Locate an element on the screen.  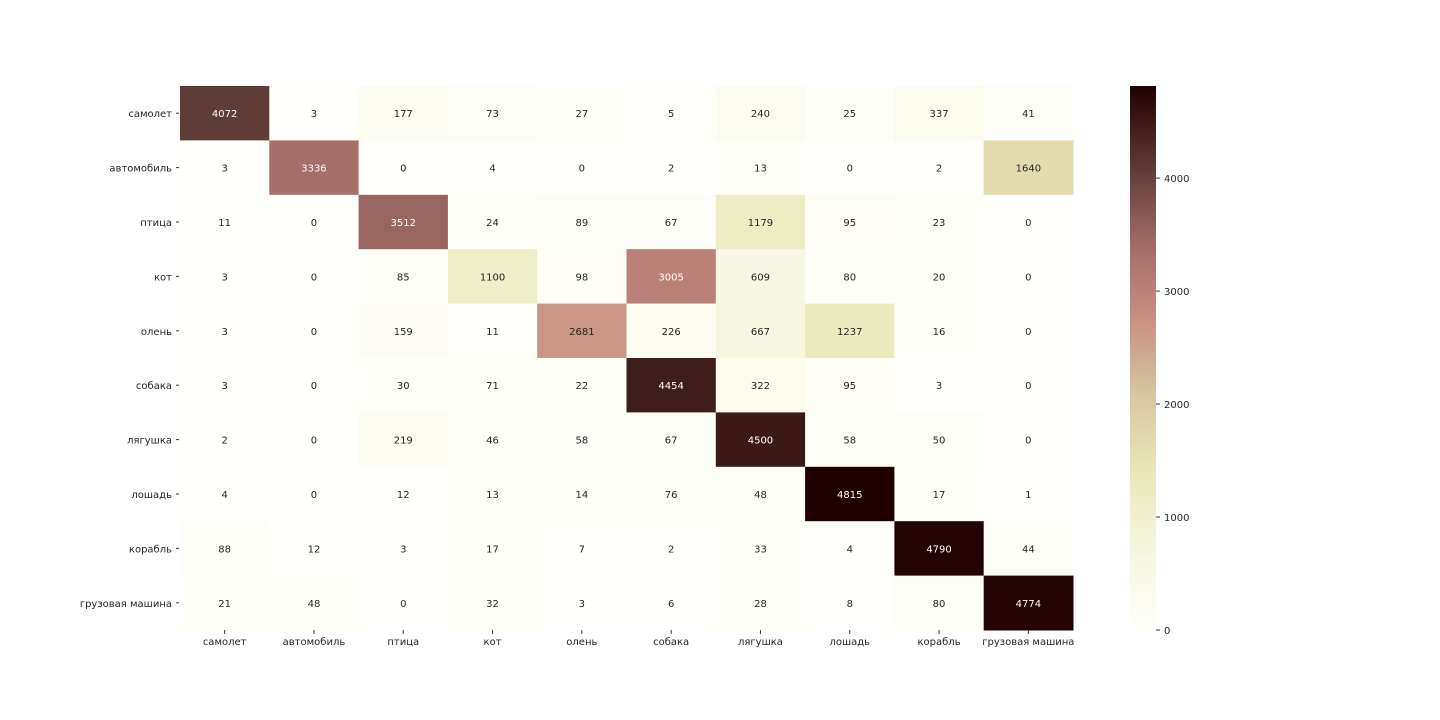
cell-value-label: 7 is located at coordinates (582, 549).